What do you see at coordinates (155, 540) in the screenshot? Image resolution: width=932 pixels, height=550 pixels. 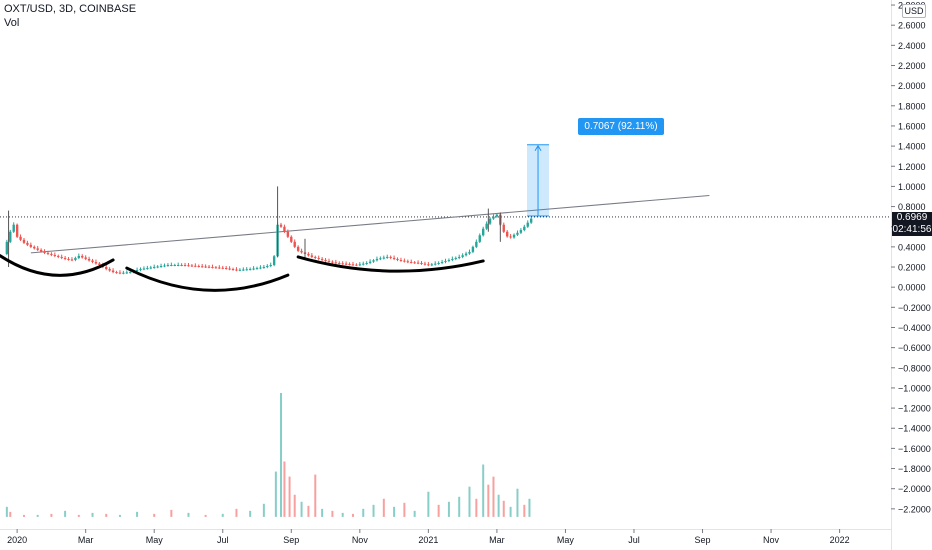 I see `x-tick-label: May` at bounding box center [155, 540].